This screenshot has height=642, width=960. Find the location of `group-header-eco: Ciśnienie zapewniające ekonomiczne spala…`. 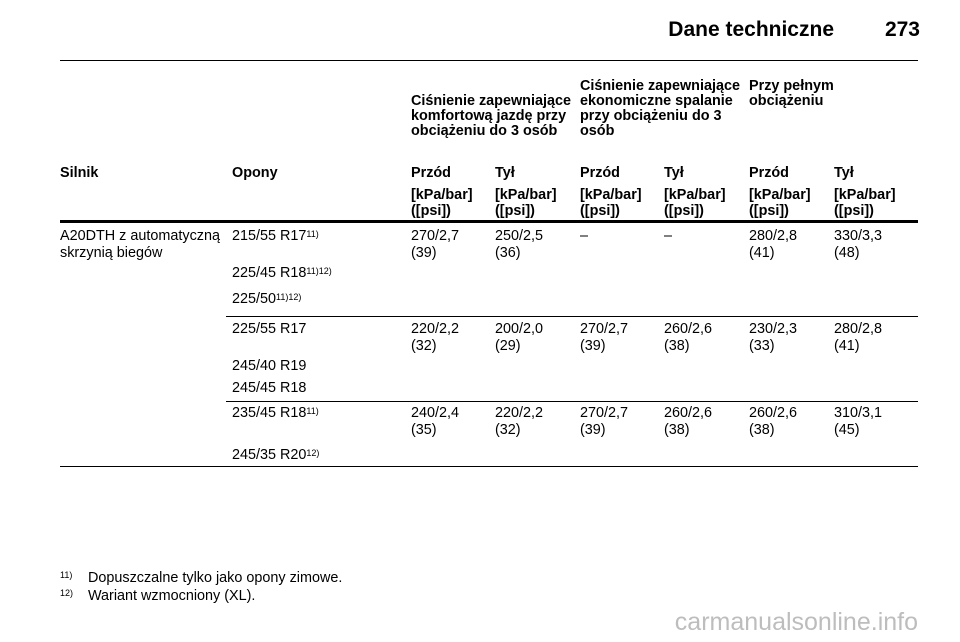

group-header-eco: Ciśnienie zapewniające ekonomiczne spala… is located at coordinates (660, 108).